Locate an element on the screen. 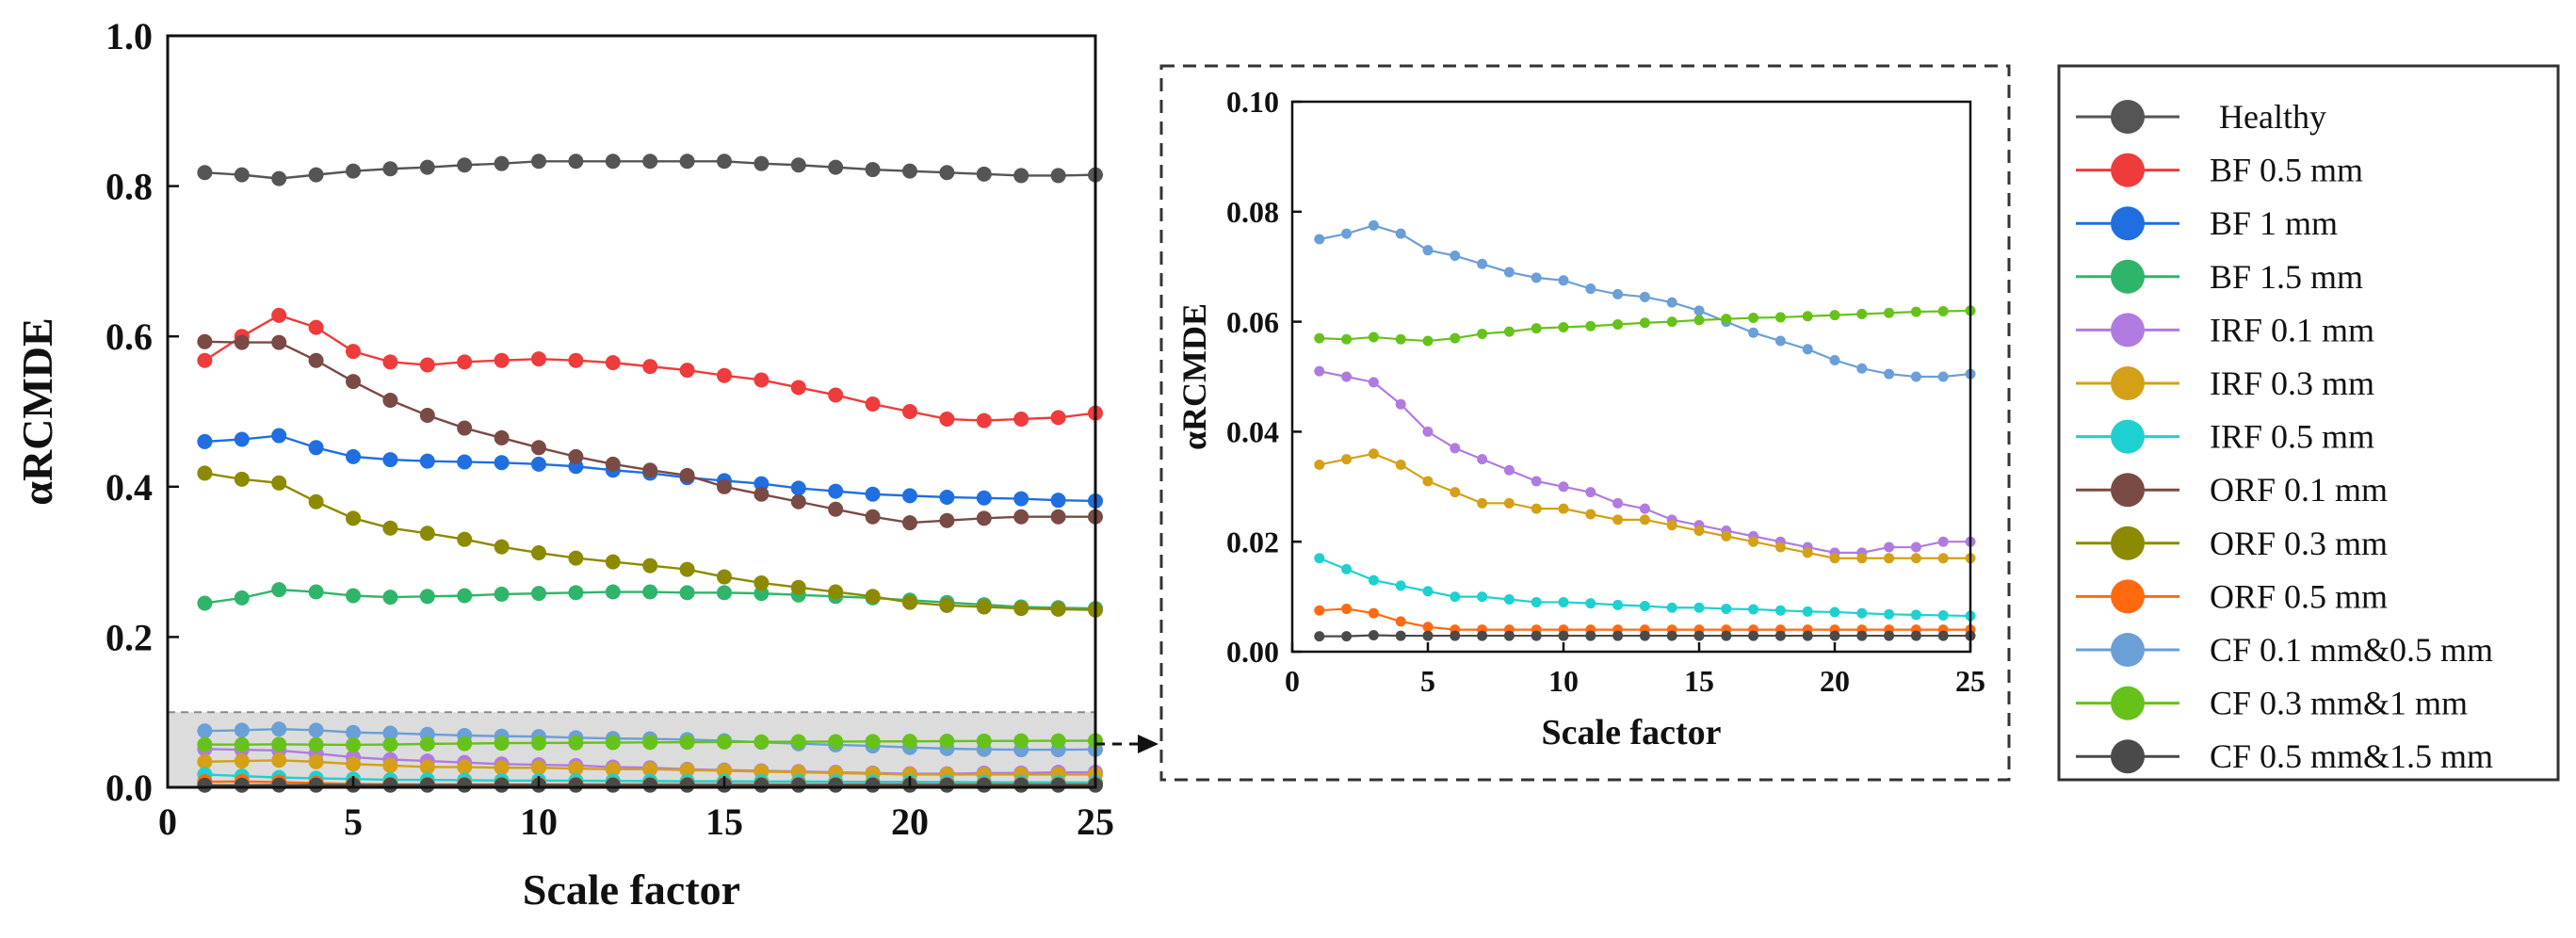 The image size is (2576, 938). legend-label: ORF 0.3 mm is located at coordinates (2299, 543).